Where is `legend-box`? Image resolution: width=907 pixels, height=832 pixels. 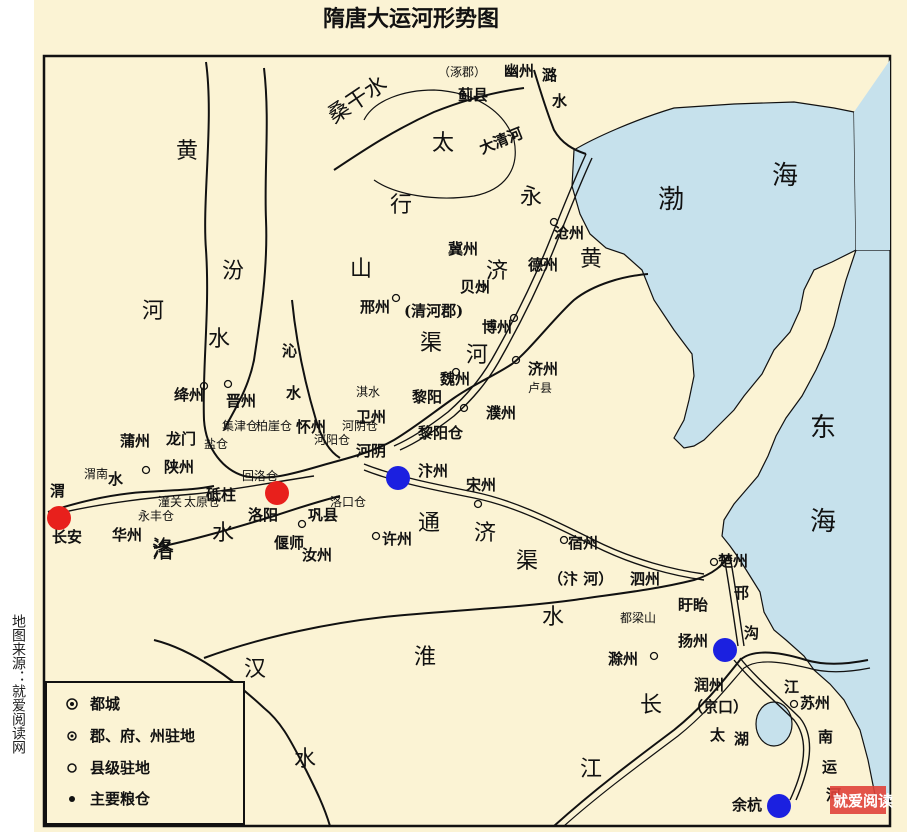
legend-box is located at coordinates (145, 753).